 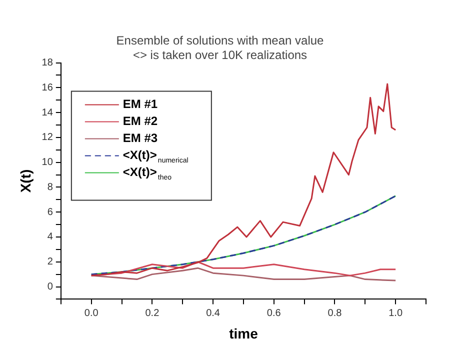 I want to click on legend-label: EM #3, so click(x=140, y=138).